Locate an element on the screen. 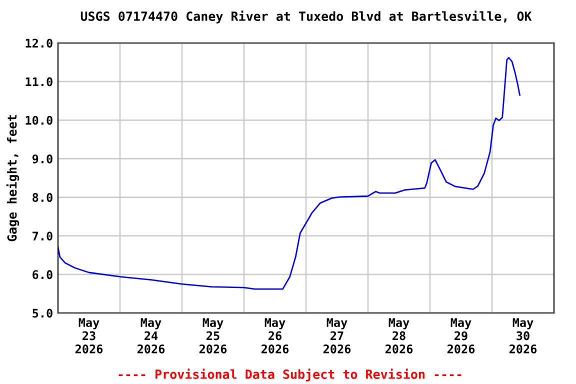 The height and width of the screenshot is (384, 576). y-tick-label: 11.0 is located at coordinates (39, 81).